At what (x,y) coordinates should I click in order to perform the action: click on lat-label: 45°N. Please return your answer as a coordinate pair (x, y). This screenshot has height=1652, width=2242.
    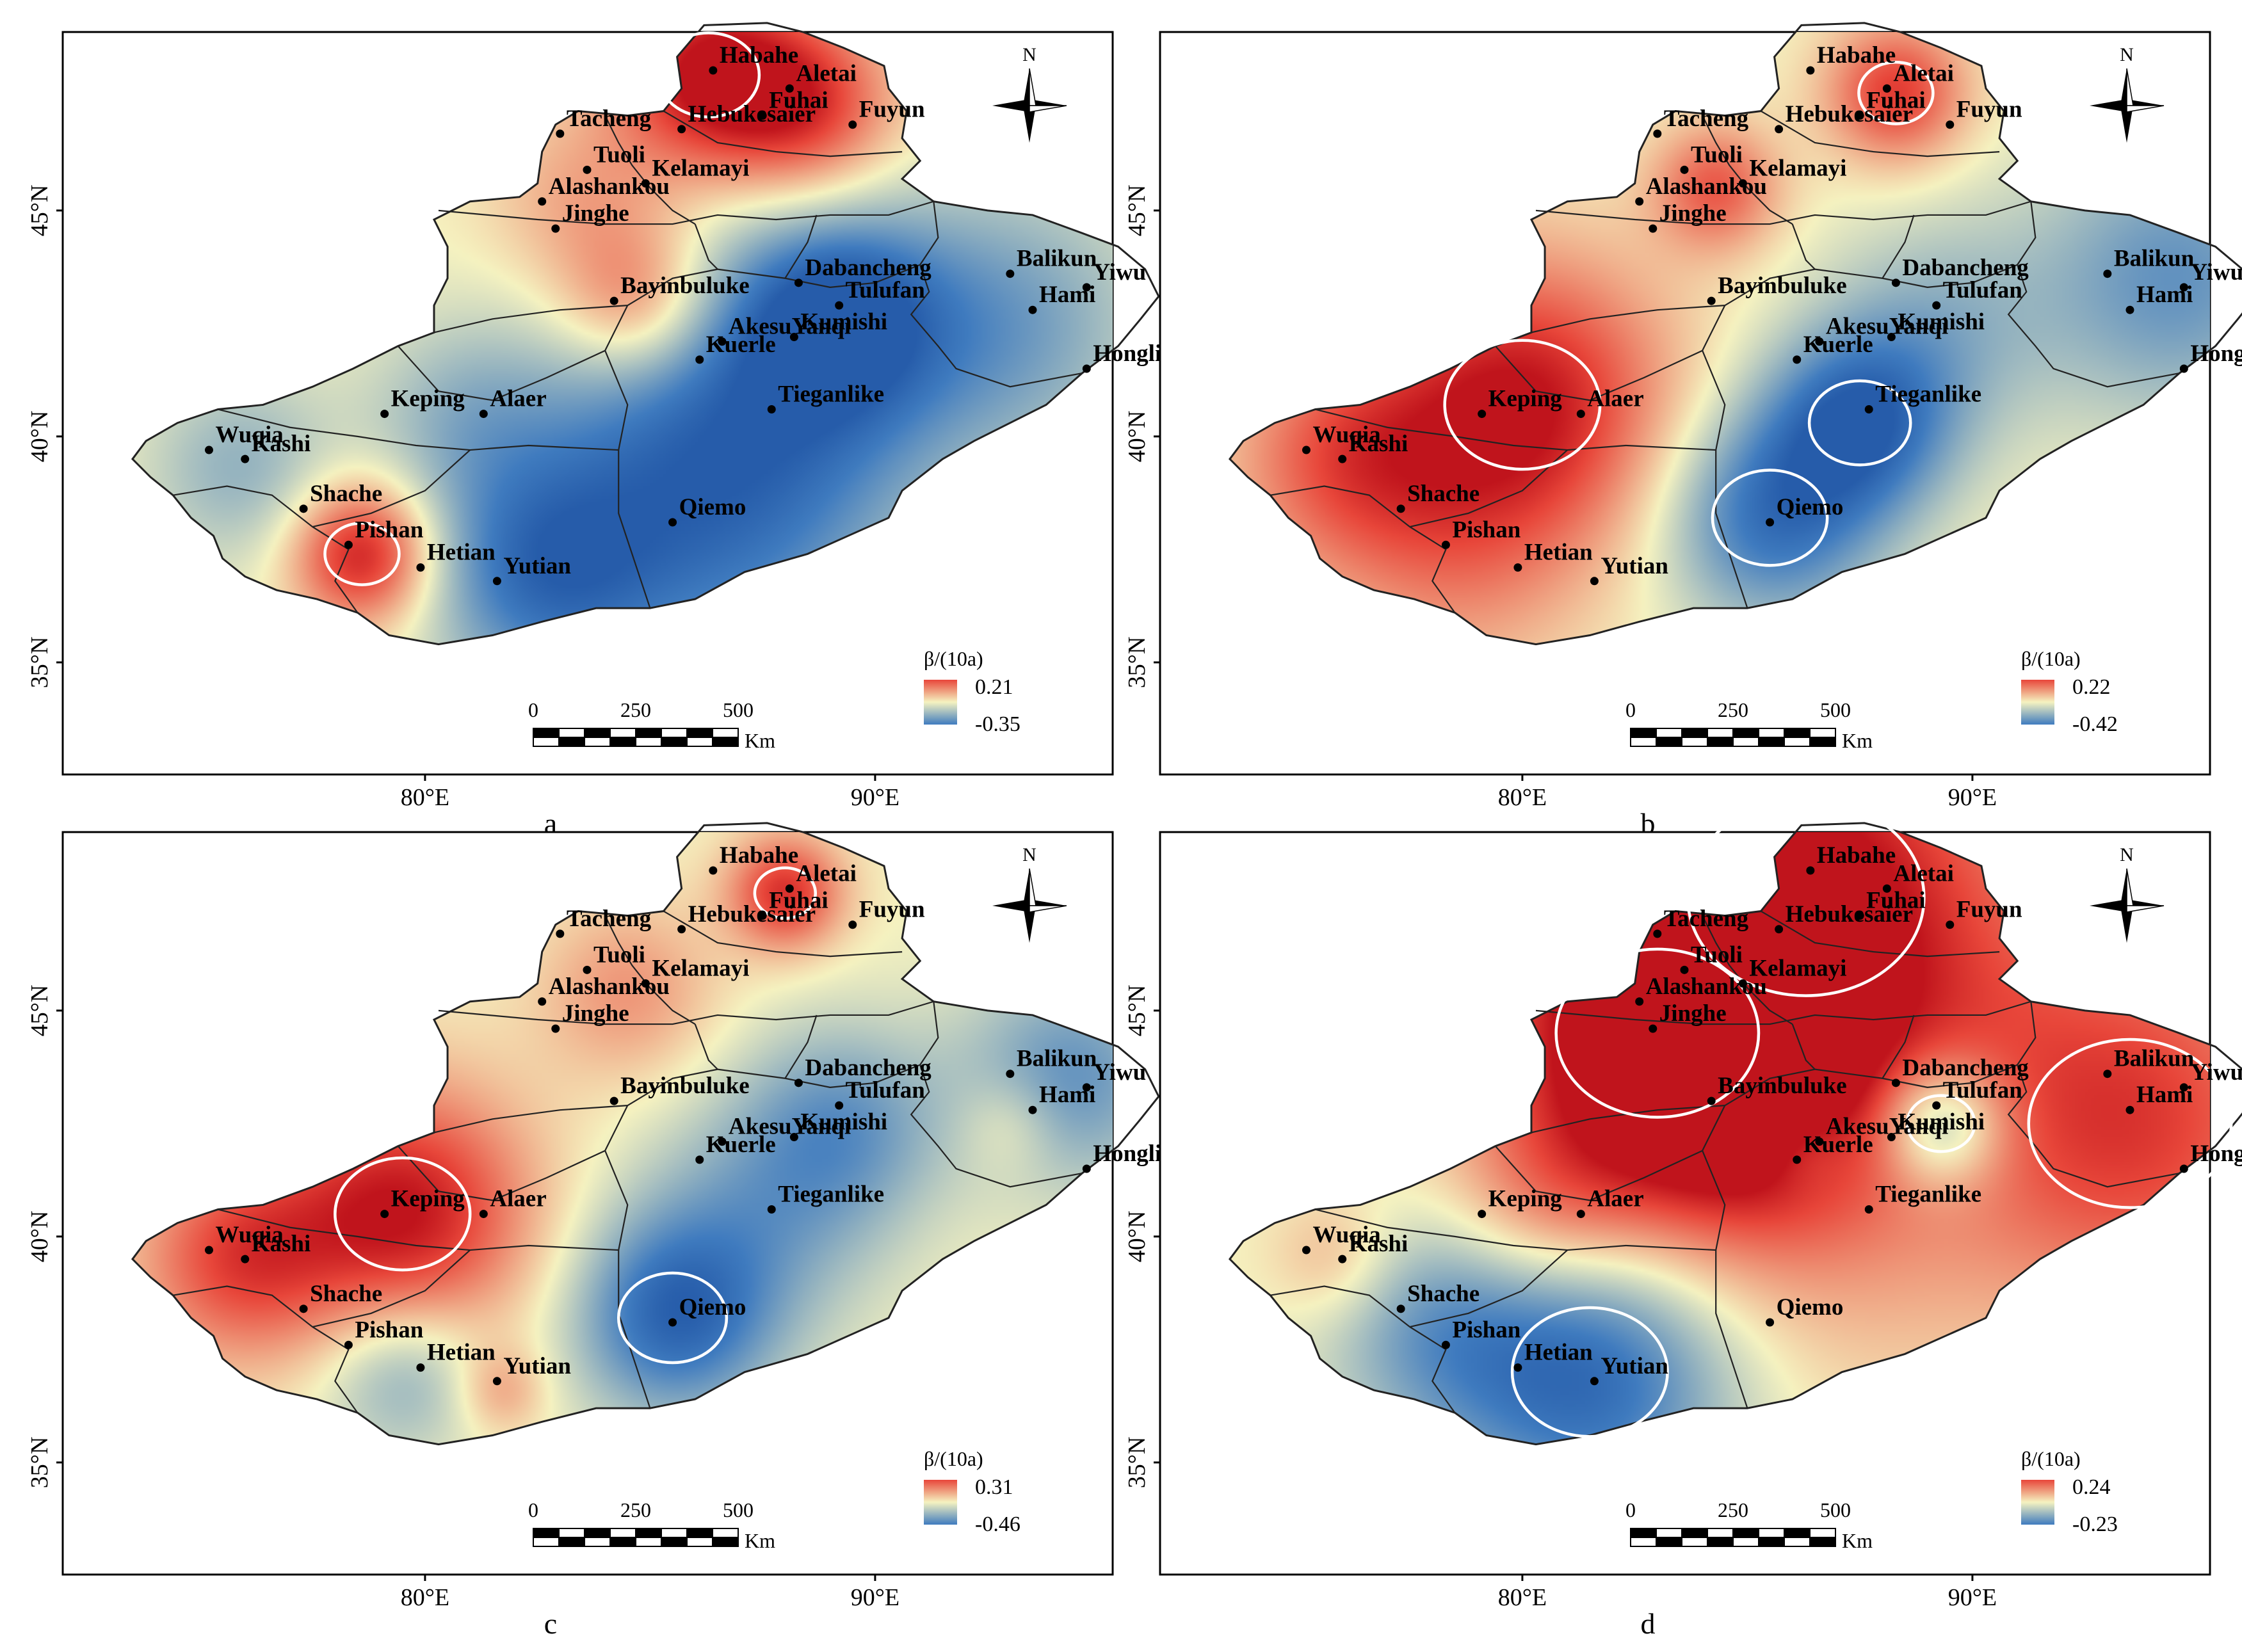
    Looking at the image, I should click on (39, 1011).